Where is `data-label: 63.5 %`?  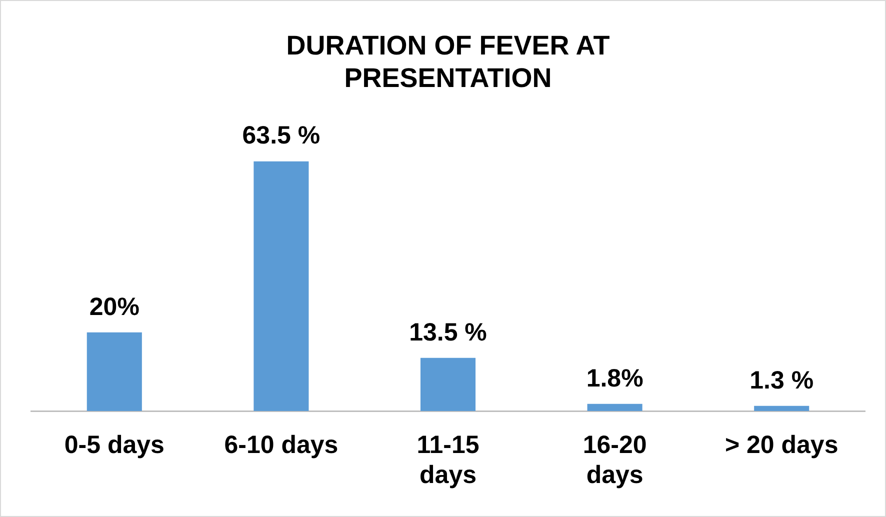 data-label: 63.5 % is located at coordinates (281, 136).